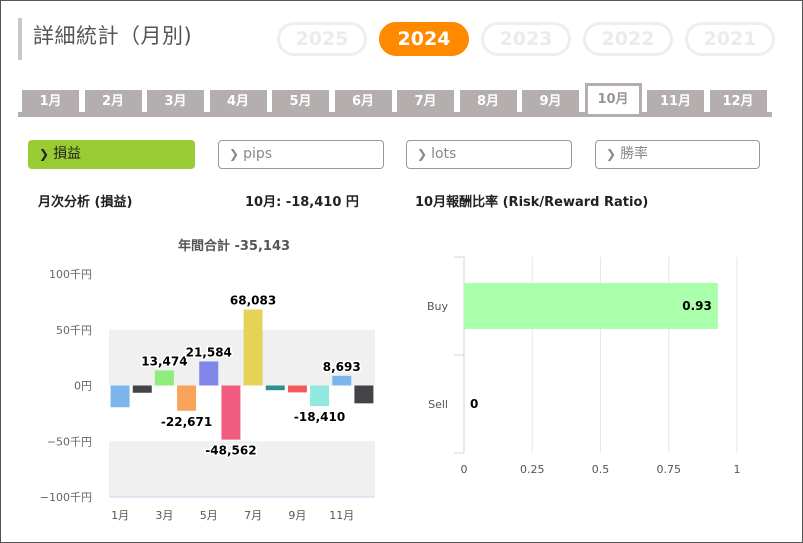 This screenshot has height=543, width=803. What do you see at coordinates (591, 306) in the screenshot?
I see `bar-buy` at bounding box center [591, 306].